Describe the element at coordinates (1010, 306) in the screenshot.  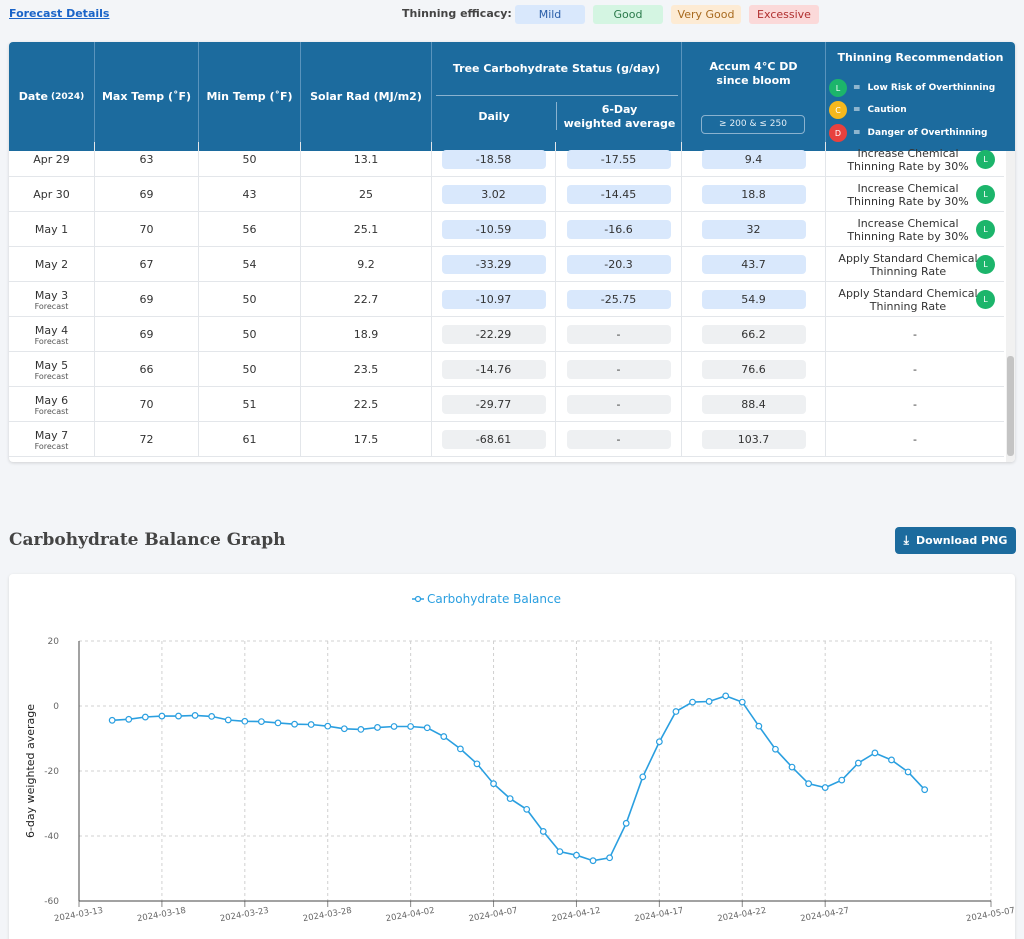
I see `table-scrollbar` at that location.